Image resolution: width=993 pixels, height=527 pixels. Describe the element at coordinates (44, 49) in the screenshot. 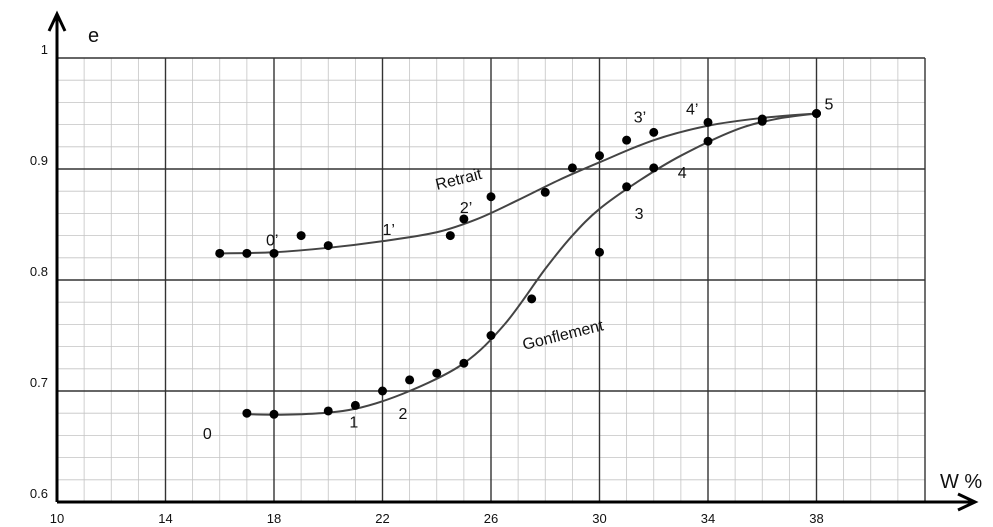

I see `y-tick-label: 1` at that location.